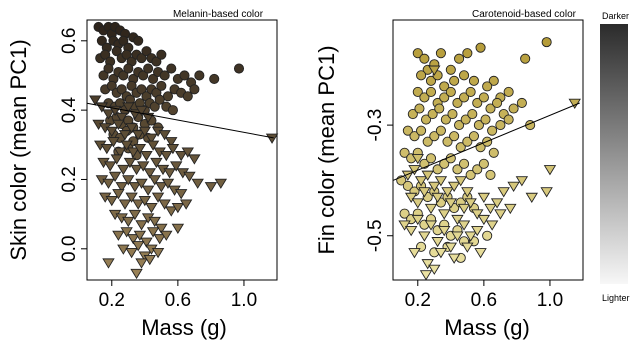 This screenshot has height=341, width=630. What do you see at coordinates (178, 295) in the screenshot?
I see `melanin-x-ticks: 0.2 0.6 1.0` at bounding box center [178, 295].